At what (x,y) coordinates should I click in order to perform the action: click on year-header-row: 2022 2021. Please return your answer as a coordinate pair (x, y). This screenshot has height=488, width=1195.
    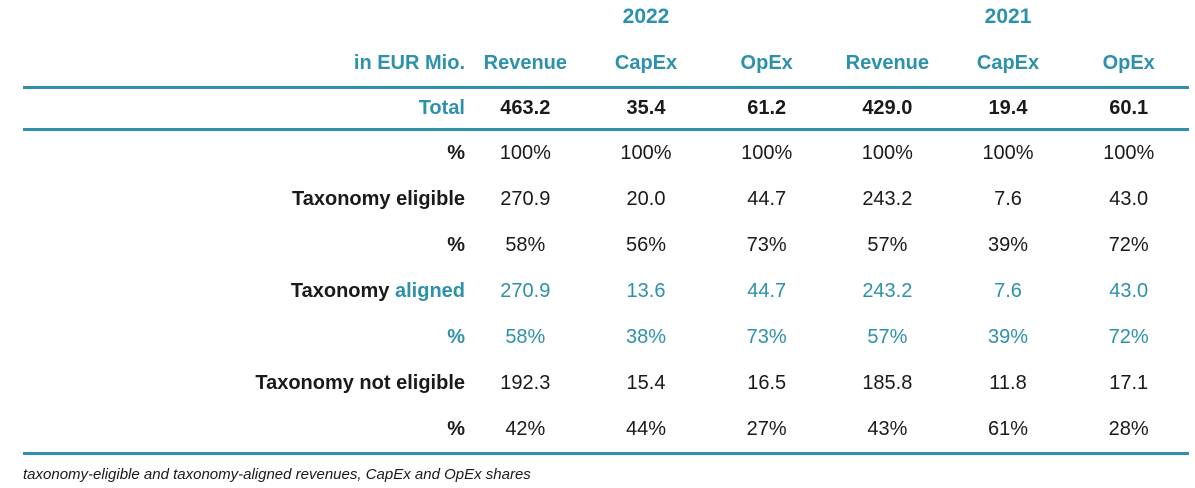
    Looking at the image, I should click on (606, 17).